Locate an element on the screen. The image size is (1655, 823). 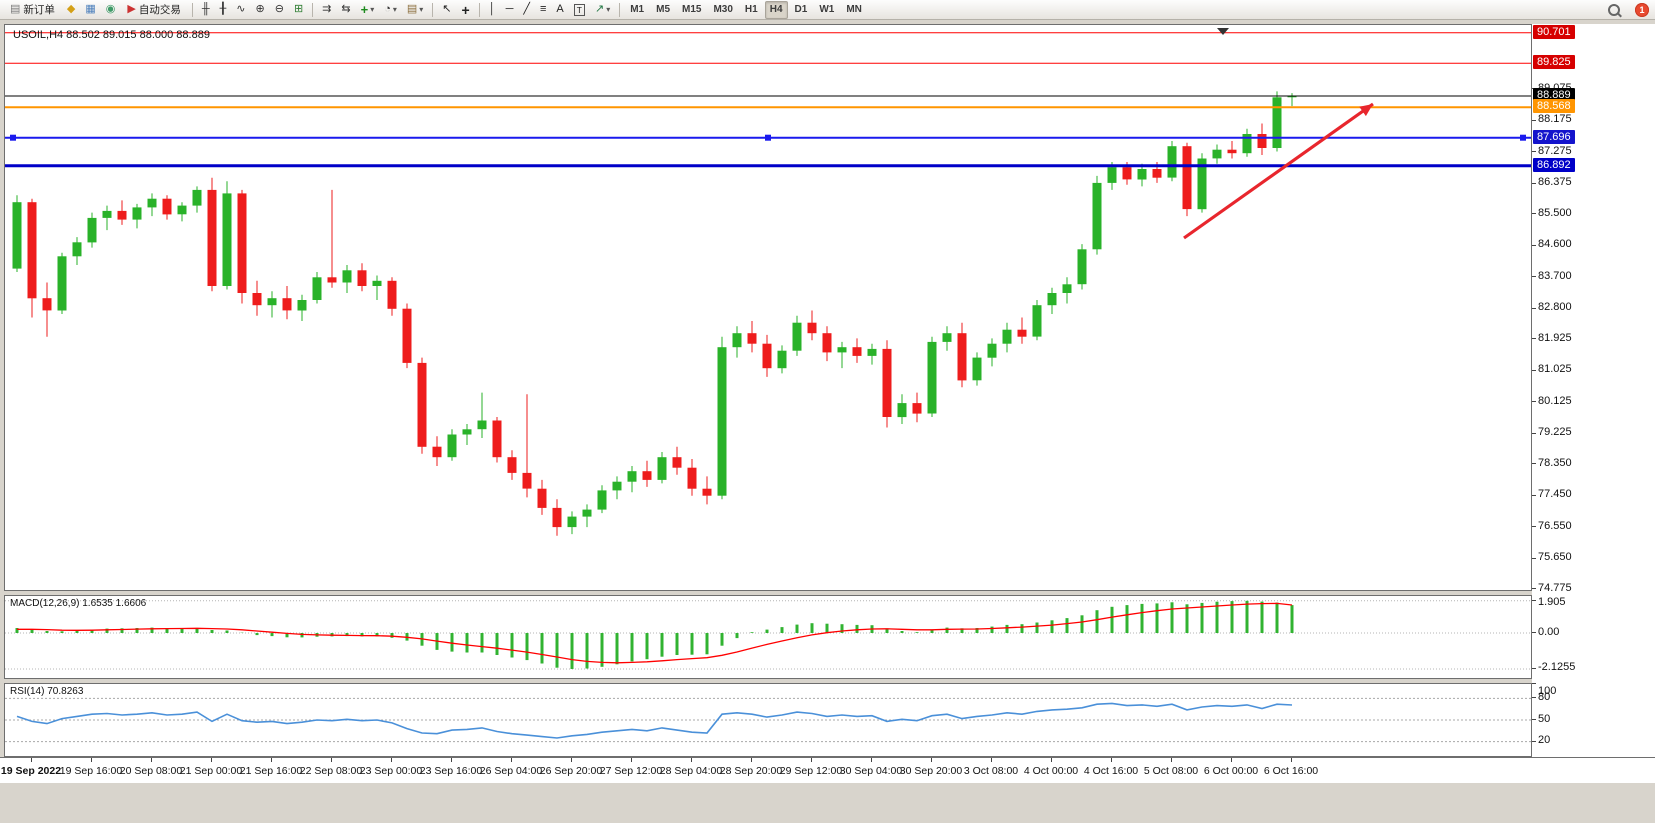
price-axis-label: 77.450 is located at coordinates (1555, 494).